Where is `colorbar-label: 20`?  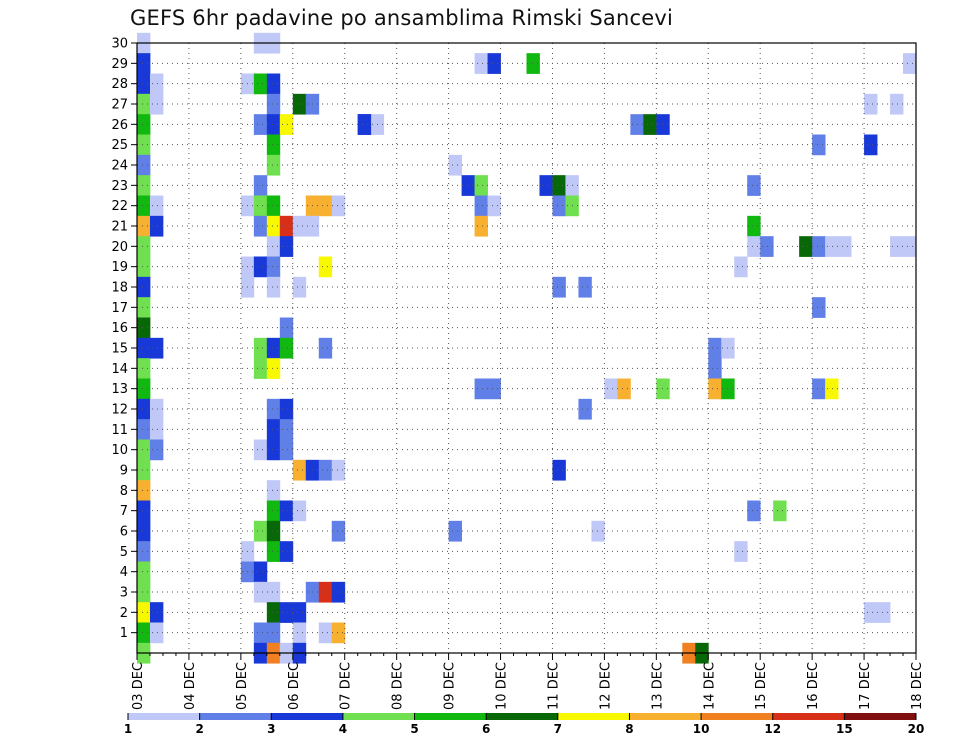 colorbar-label: 20 is located at coordinates (916, 729).